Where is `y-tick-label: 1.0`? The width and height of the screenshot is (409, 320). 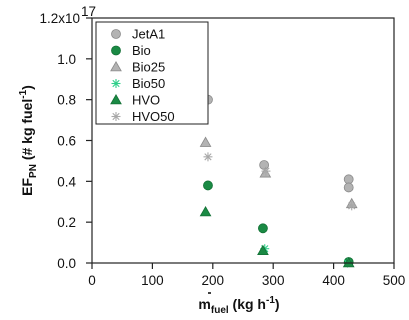
y-tick-label: 1.0 is located at coordinates (66, 59).